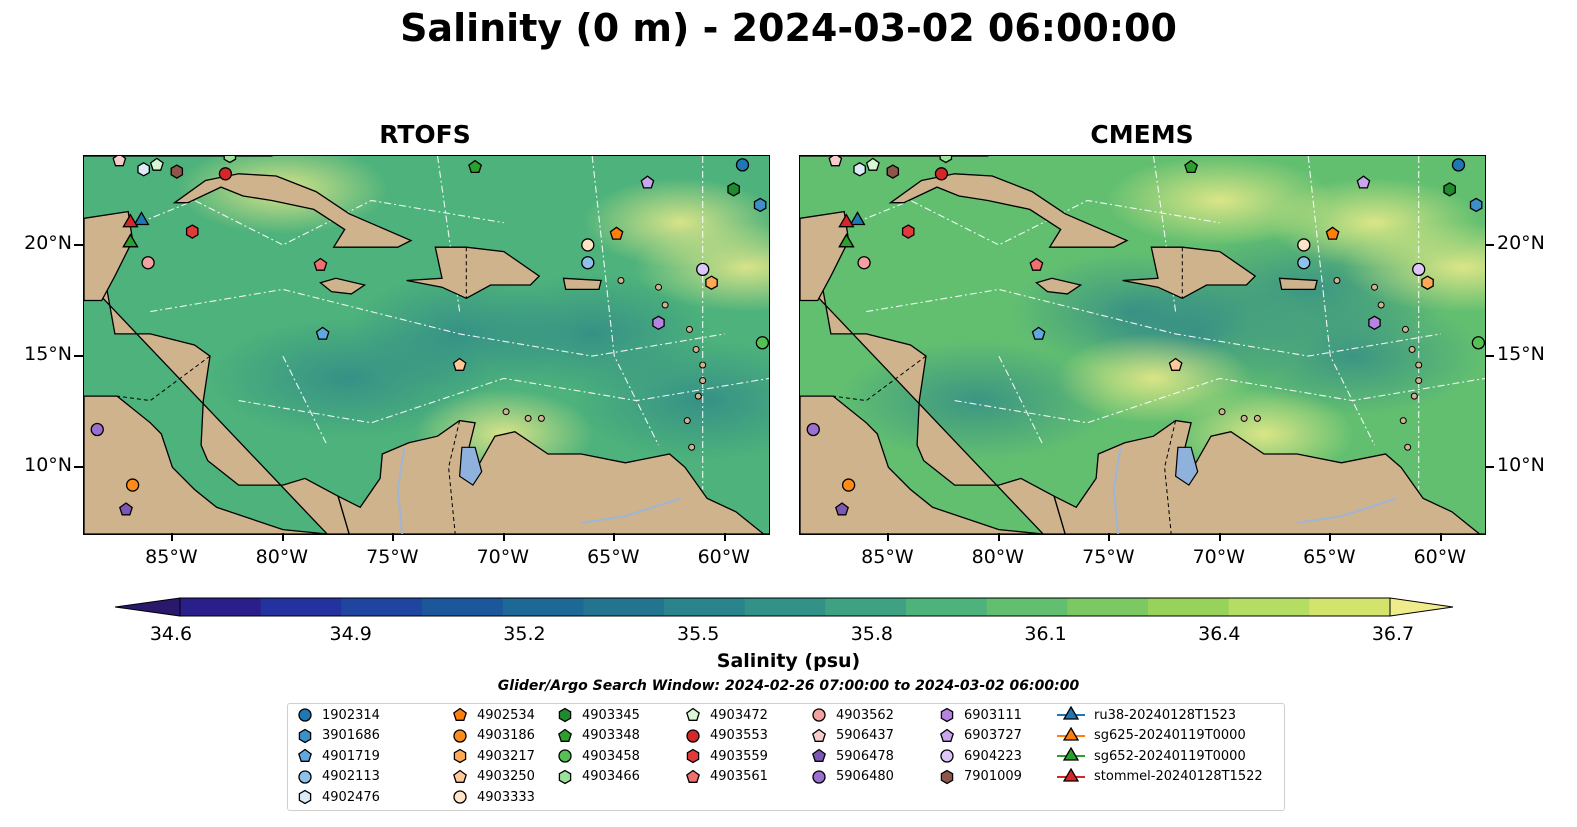  What do you see at coordinates (613, 557) in the screenshot?
I see `lon-tick-label: 65°W` at bounding box center [613, 557].